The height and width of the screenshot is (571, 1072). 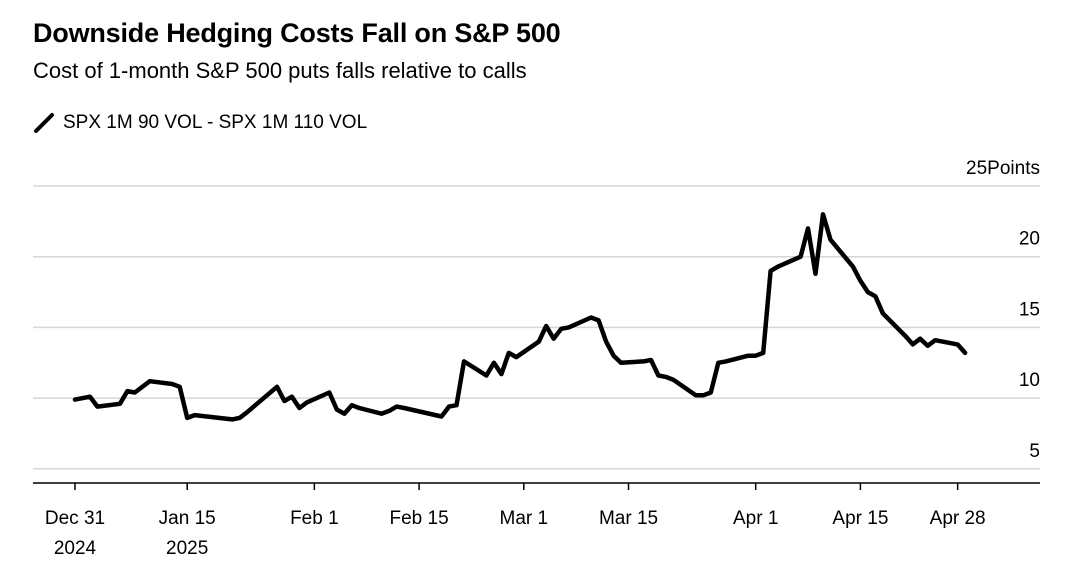 What do you see at coordinates (755, 518) in the screenshot?
I see `x-tick-label: Apr 1` at bounding box center [755, 518].